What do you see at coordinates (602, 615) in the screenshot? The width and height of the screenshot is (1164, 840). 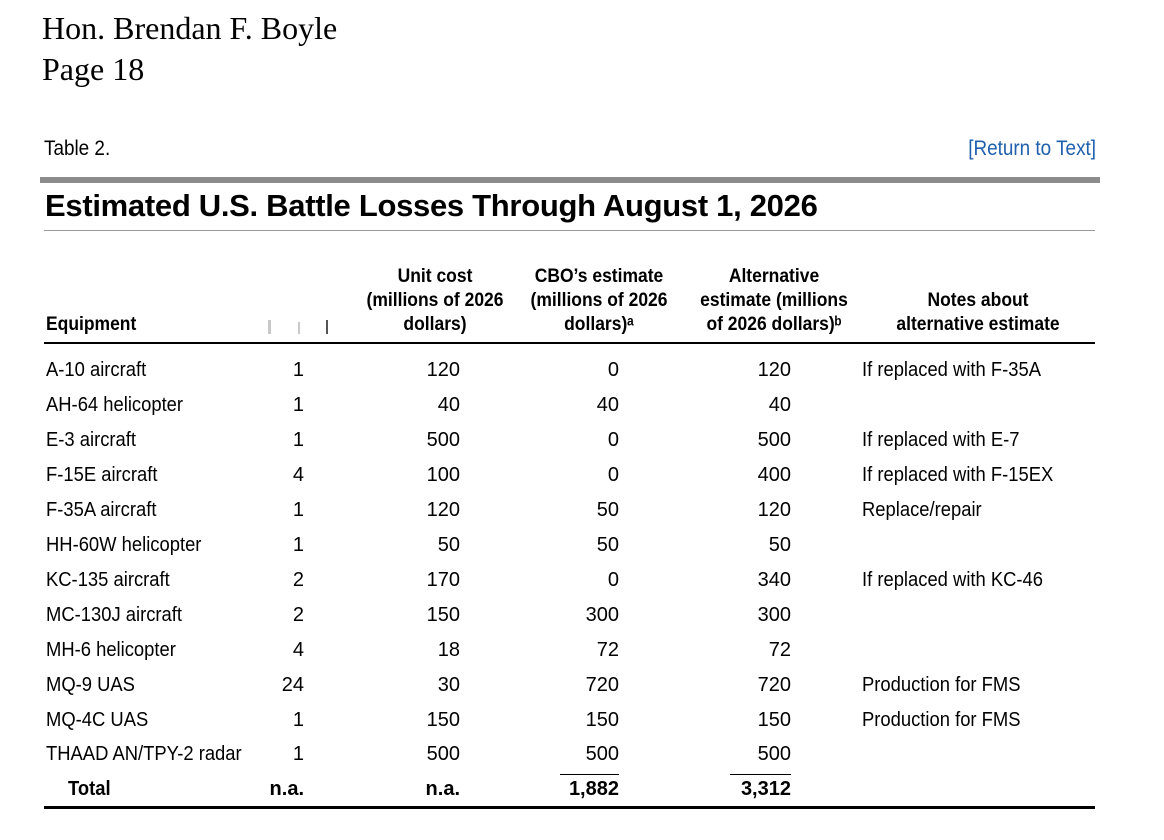 I see `cell-cbo-estimate: 300` at bounding box center [602, 615].